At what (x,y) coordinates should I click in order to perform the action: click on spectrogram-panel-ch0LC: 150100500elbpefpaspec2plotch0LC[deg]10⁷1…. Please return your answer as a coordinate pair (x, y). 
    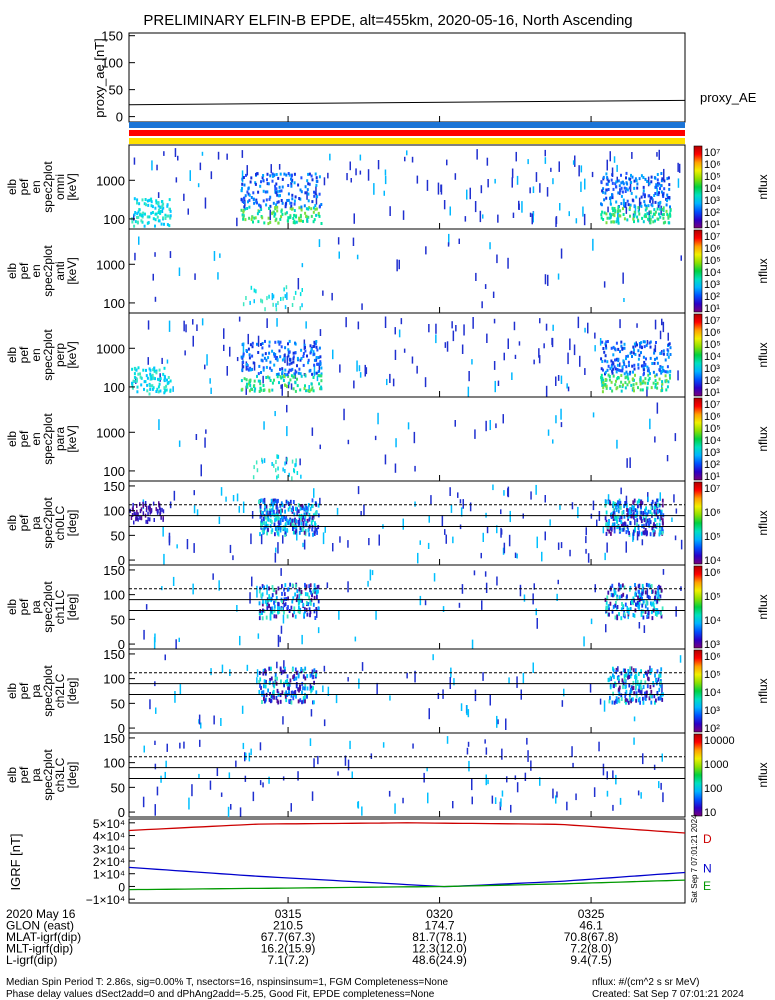
    Looking at the image, I should click on (387, 523).